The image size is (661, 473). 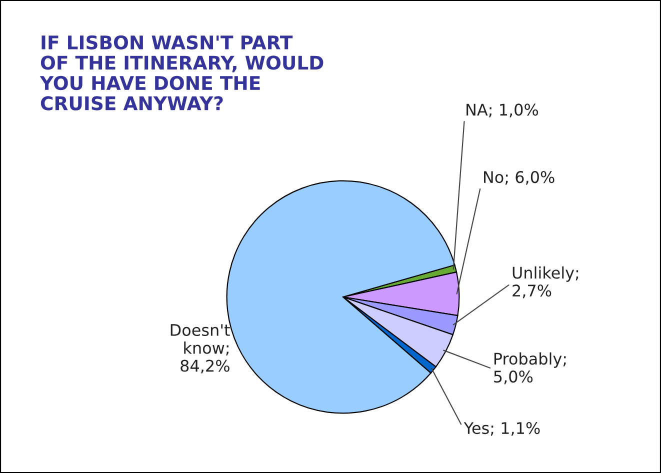 What do you see at coordinates (545, 282) in the screenshot?
I see `slice-label: Unlikely; 2,7%` at bounding box center [545, 282].